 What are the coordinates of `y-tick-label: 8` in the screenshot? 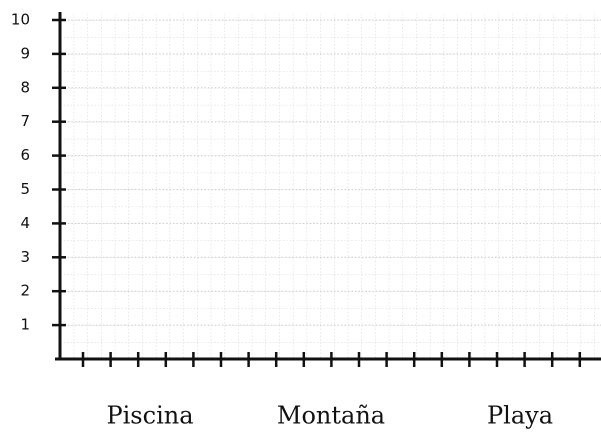 It's located at (25, 87).